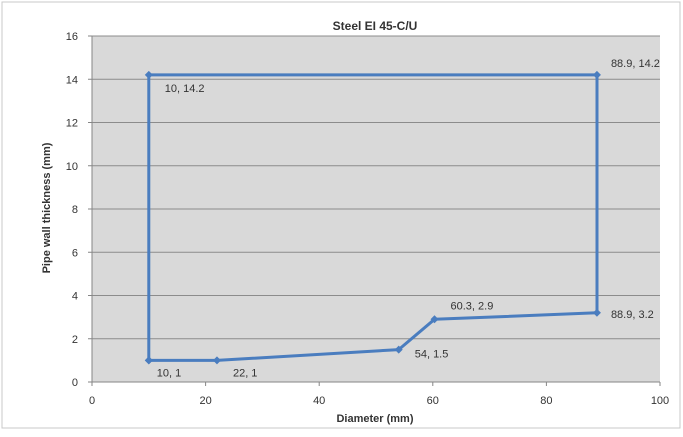  What do you see at coordinates (245, 373) in the screenshot?
I see `data-label: 22, 1` at bounding box center [245, 373].